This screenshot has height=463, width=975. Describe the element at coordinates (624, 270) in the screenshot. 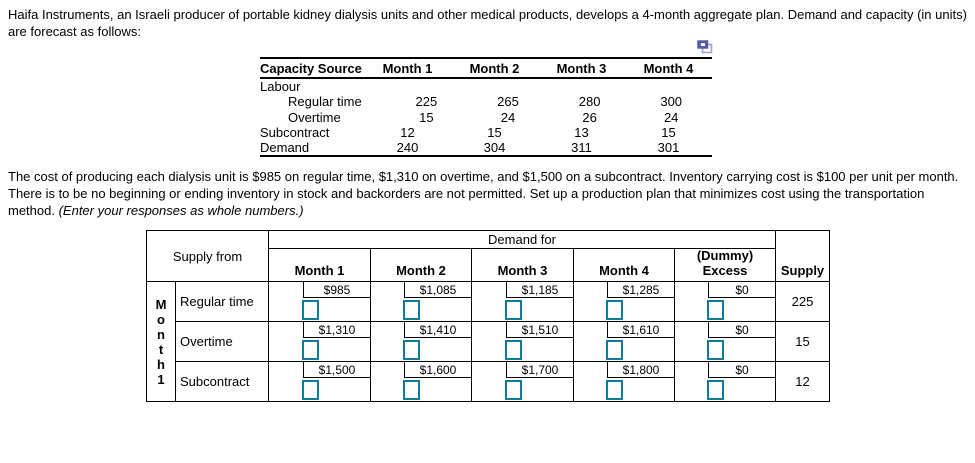

I see `month-column-header-line: Month 4` at that location.